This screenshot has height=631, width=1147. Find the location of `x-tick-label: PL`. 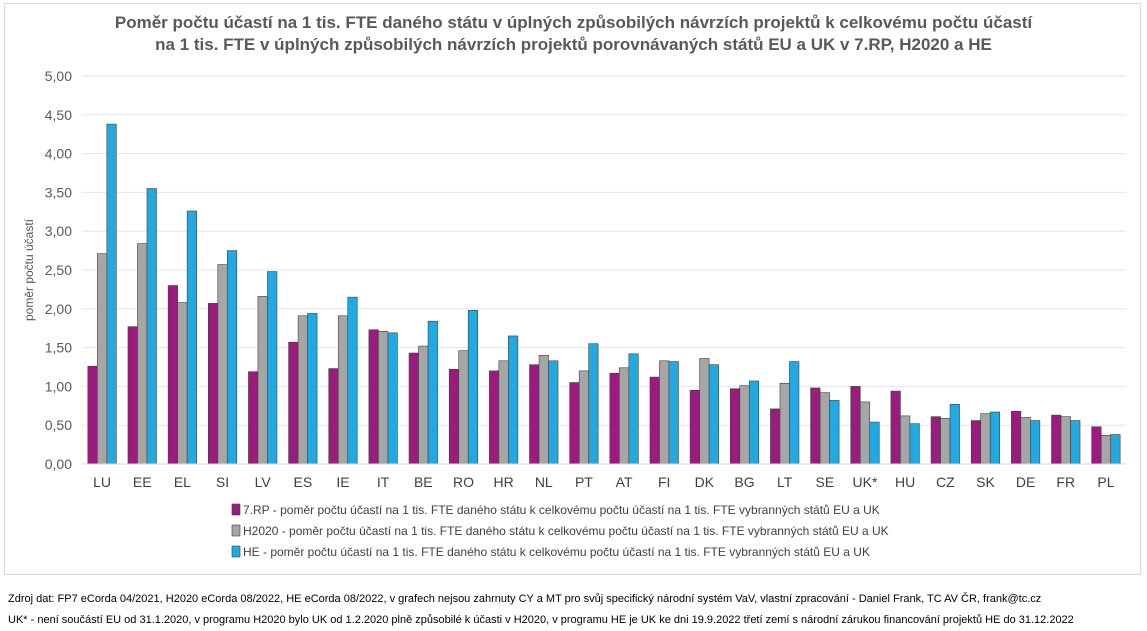

x-tick-label: PL is located at coordinates (1105, 482).